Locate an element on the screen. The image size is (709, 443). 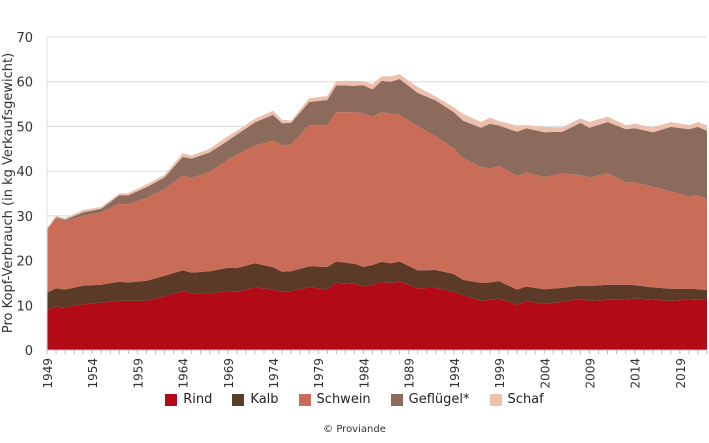
y-tick-label: 10 is located at coordinates (24, 306).